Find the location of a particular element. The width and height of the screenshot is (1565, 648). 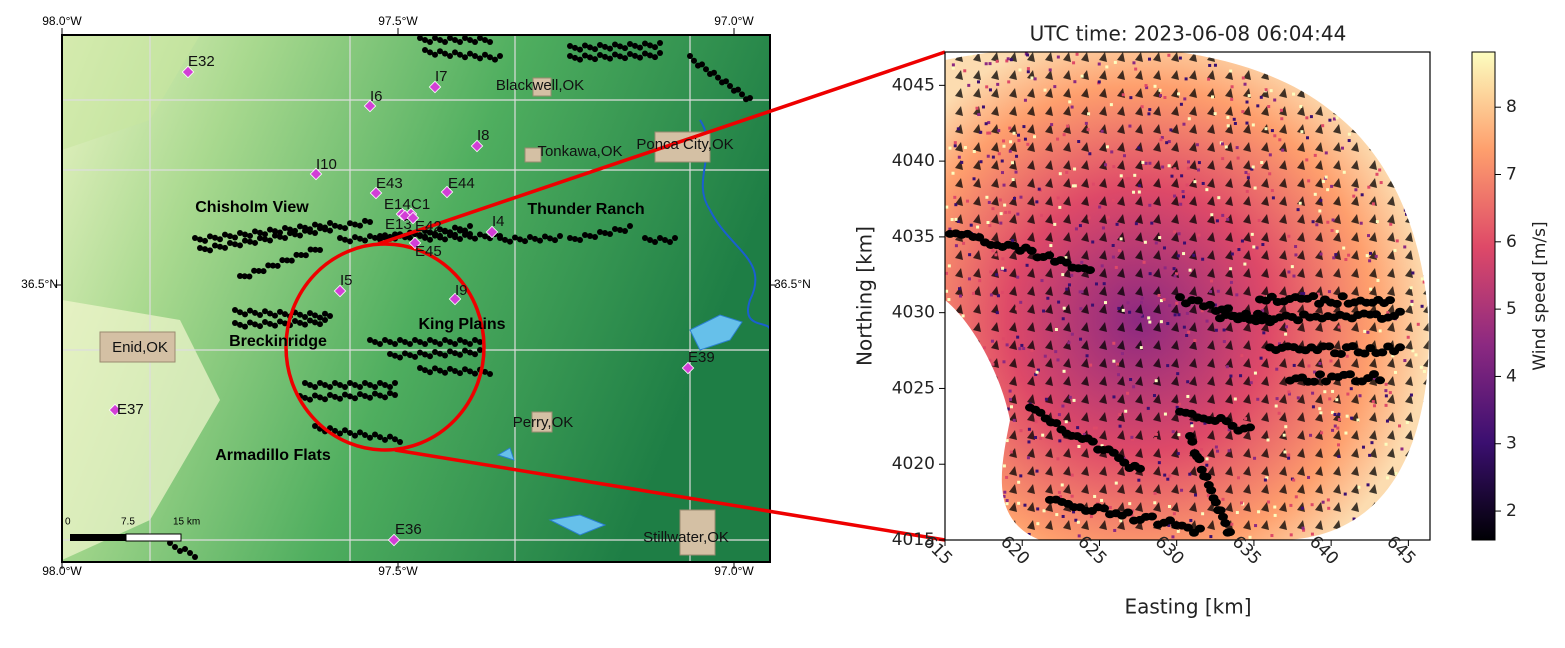

colorbar-tick-label: 6 is located at coordinates (1511, 242).